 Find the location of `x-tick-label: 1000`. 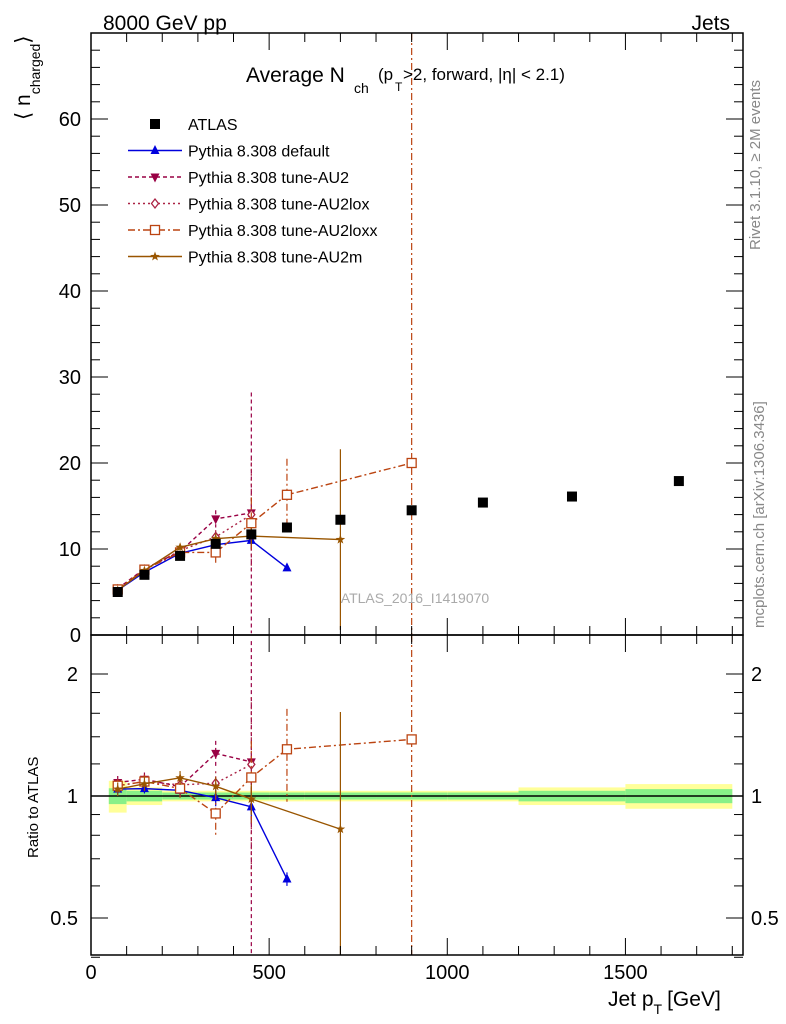

x-tick-label: 1000 is located at coordinates (447, 973).